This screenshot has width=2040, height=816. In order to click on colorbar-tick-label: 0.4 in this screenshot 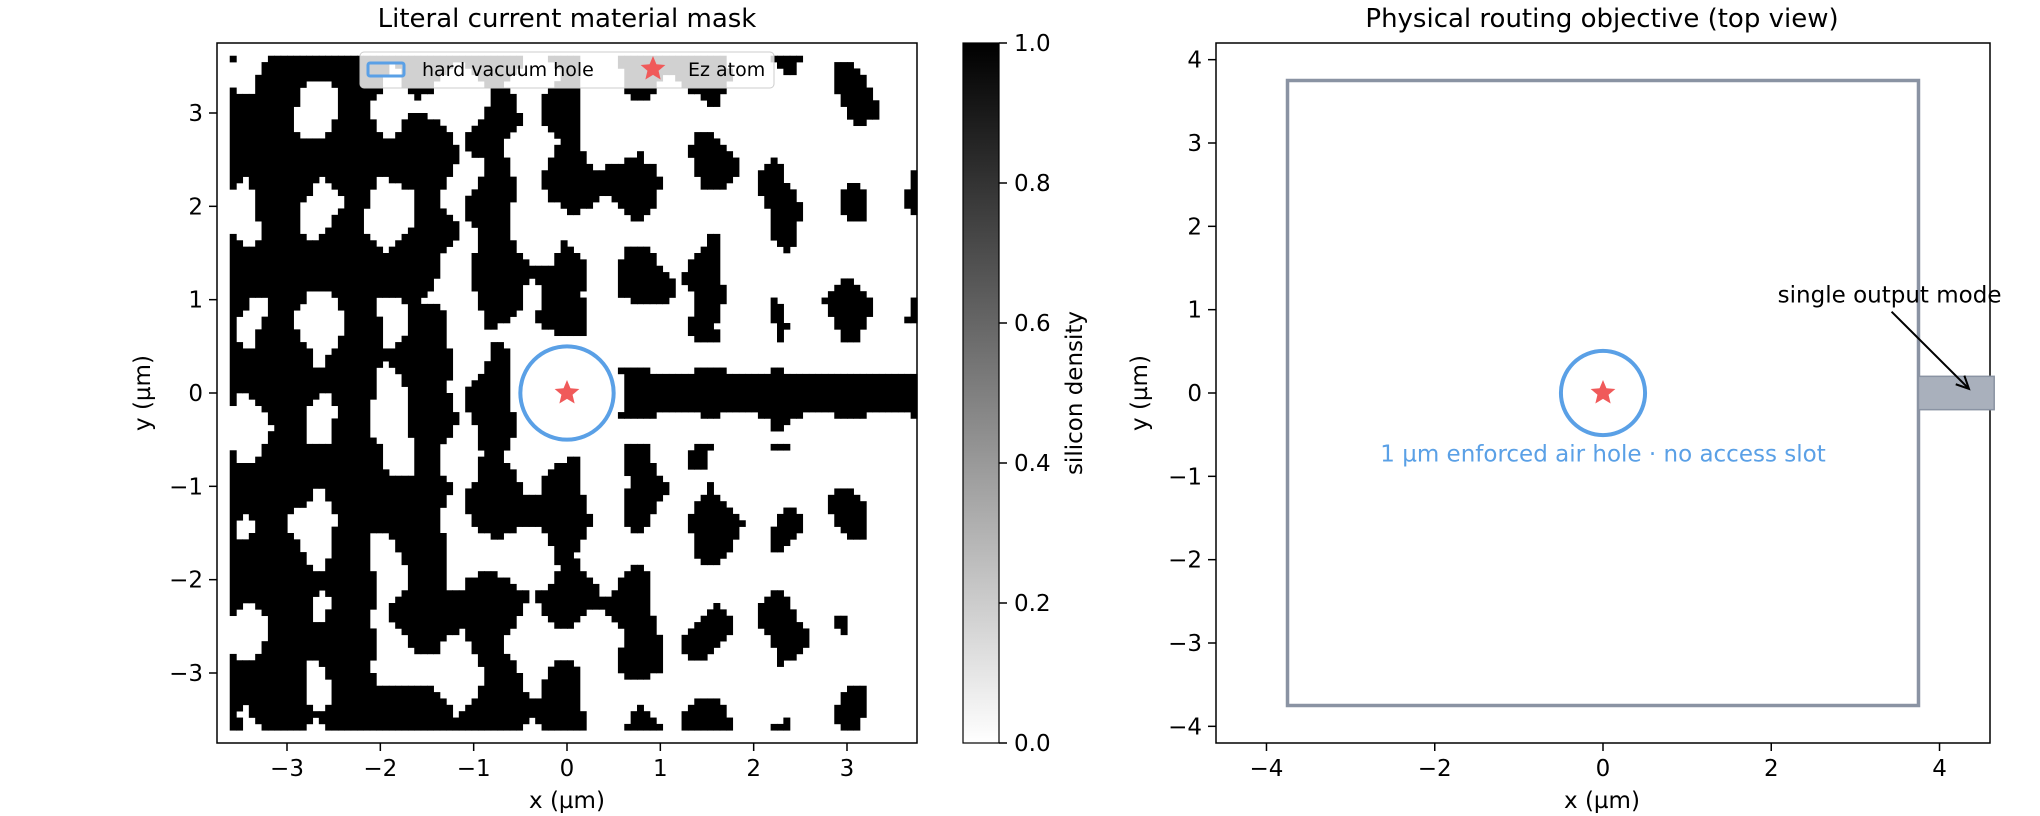, I will do `click(1032, 464)`.